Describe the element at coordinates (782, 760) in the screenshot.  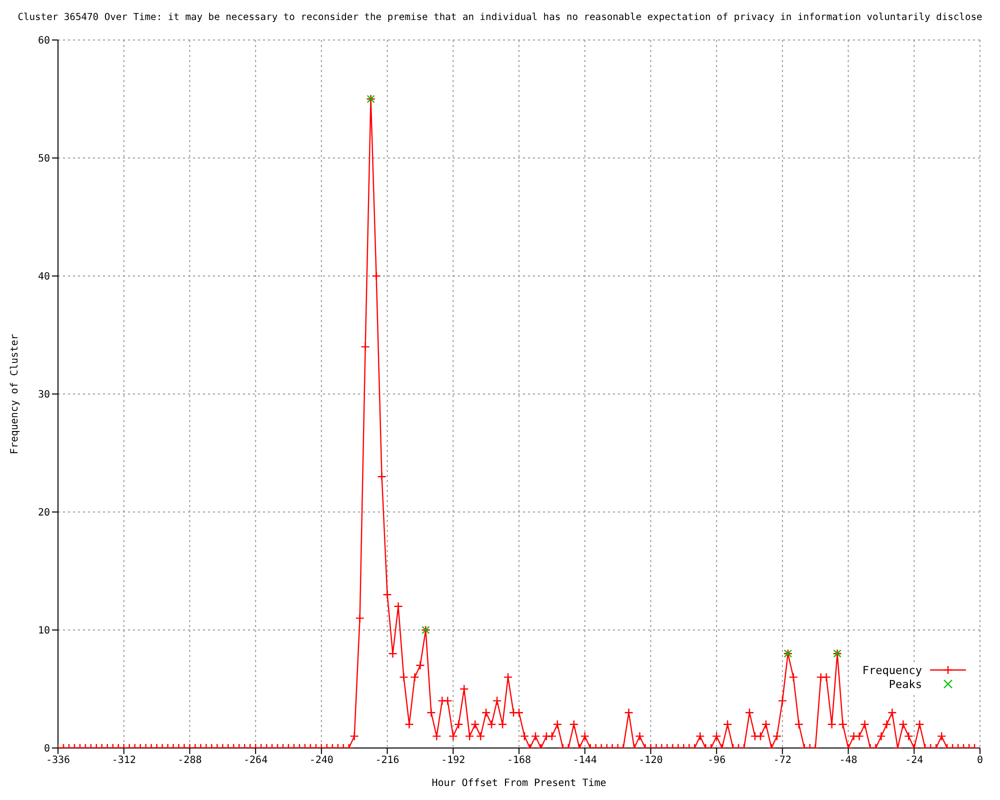
I see `x-tick-label: -72` at that location.